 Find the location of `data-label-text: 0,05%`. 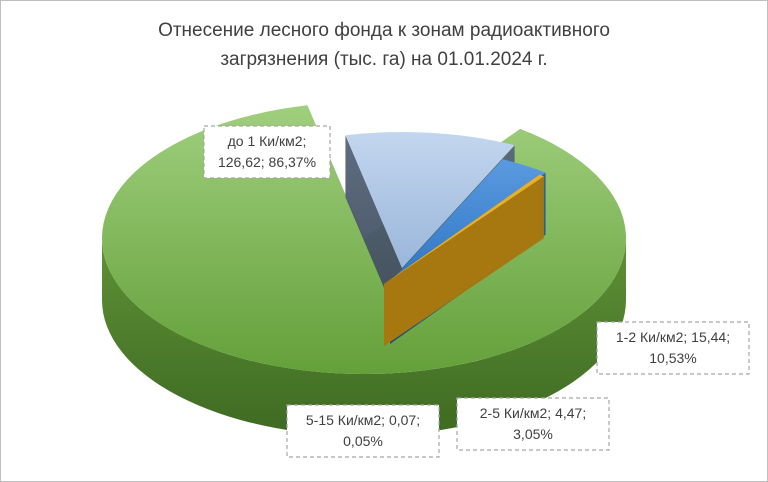

data-label-text: 0,05% is located at coordinates (363, 441).